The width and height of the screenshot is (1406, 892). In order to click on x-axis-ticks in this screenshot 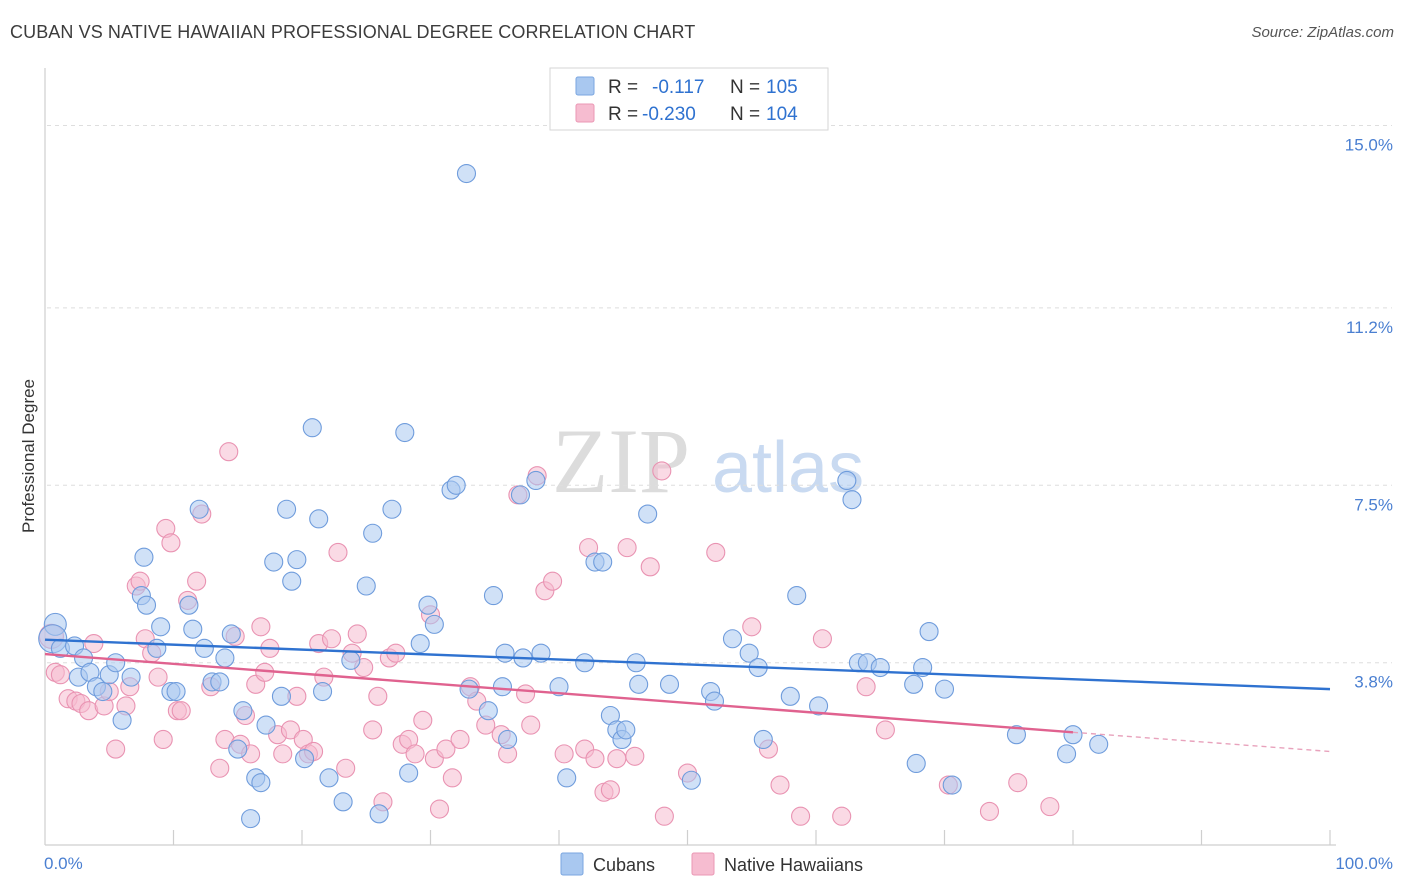, I will do `click(751, 837)`.